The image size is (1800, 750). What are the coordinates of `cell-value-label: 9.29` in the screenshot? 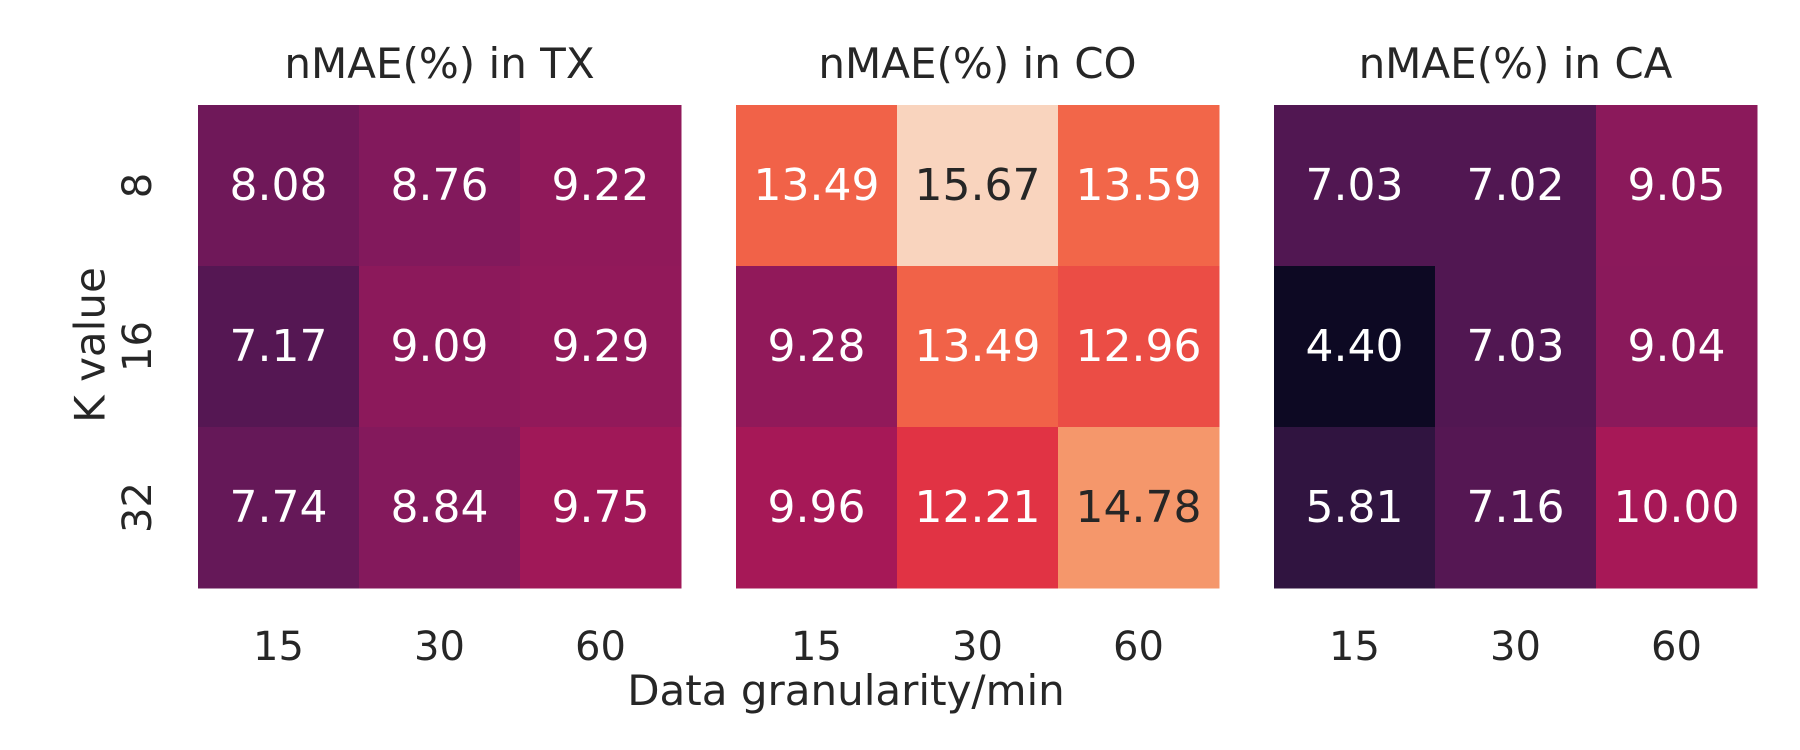 It's located at (601, 346).